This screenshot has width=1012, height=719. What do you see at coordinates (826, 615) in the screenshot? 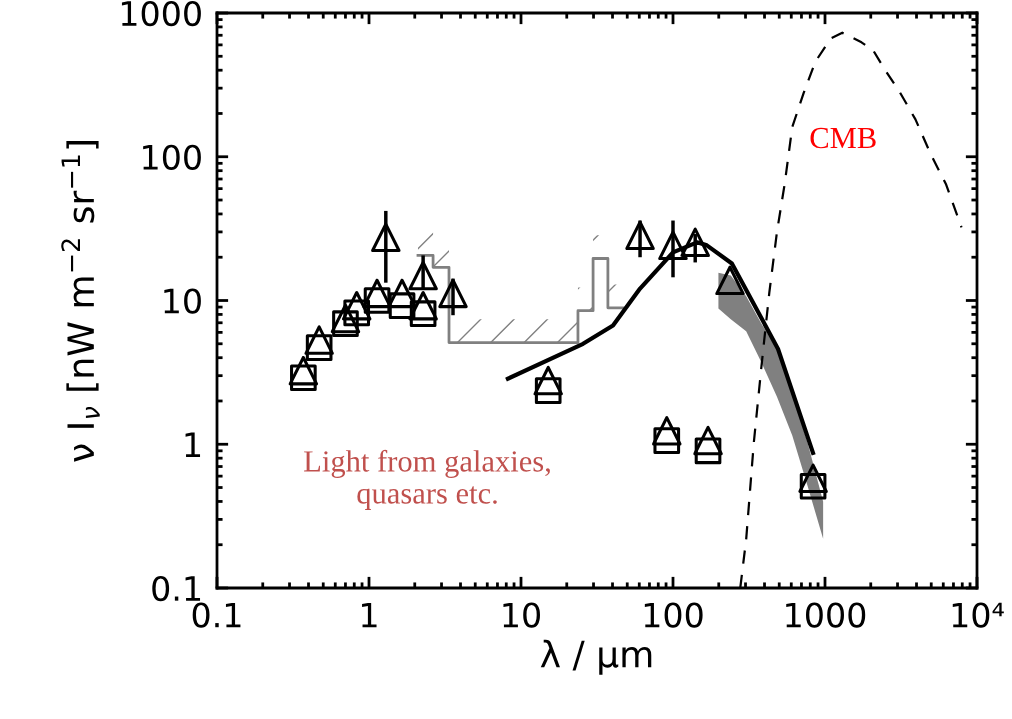
I see `x-tick-label: 1000` at bounding box center [826, 615].